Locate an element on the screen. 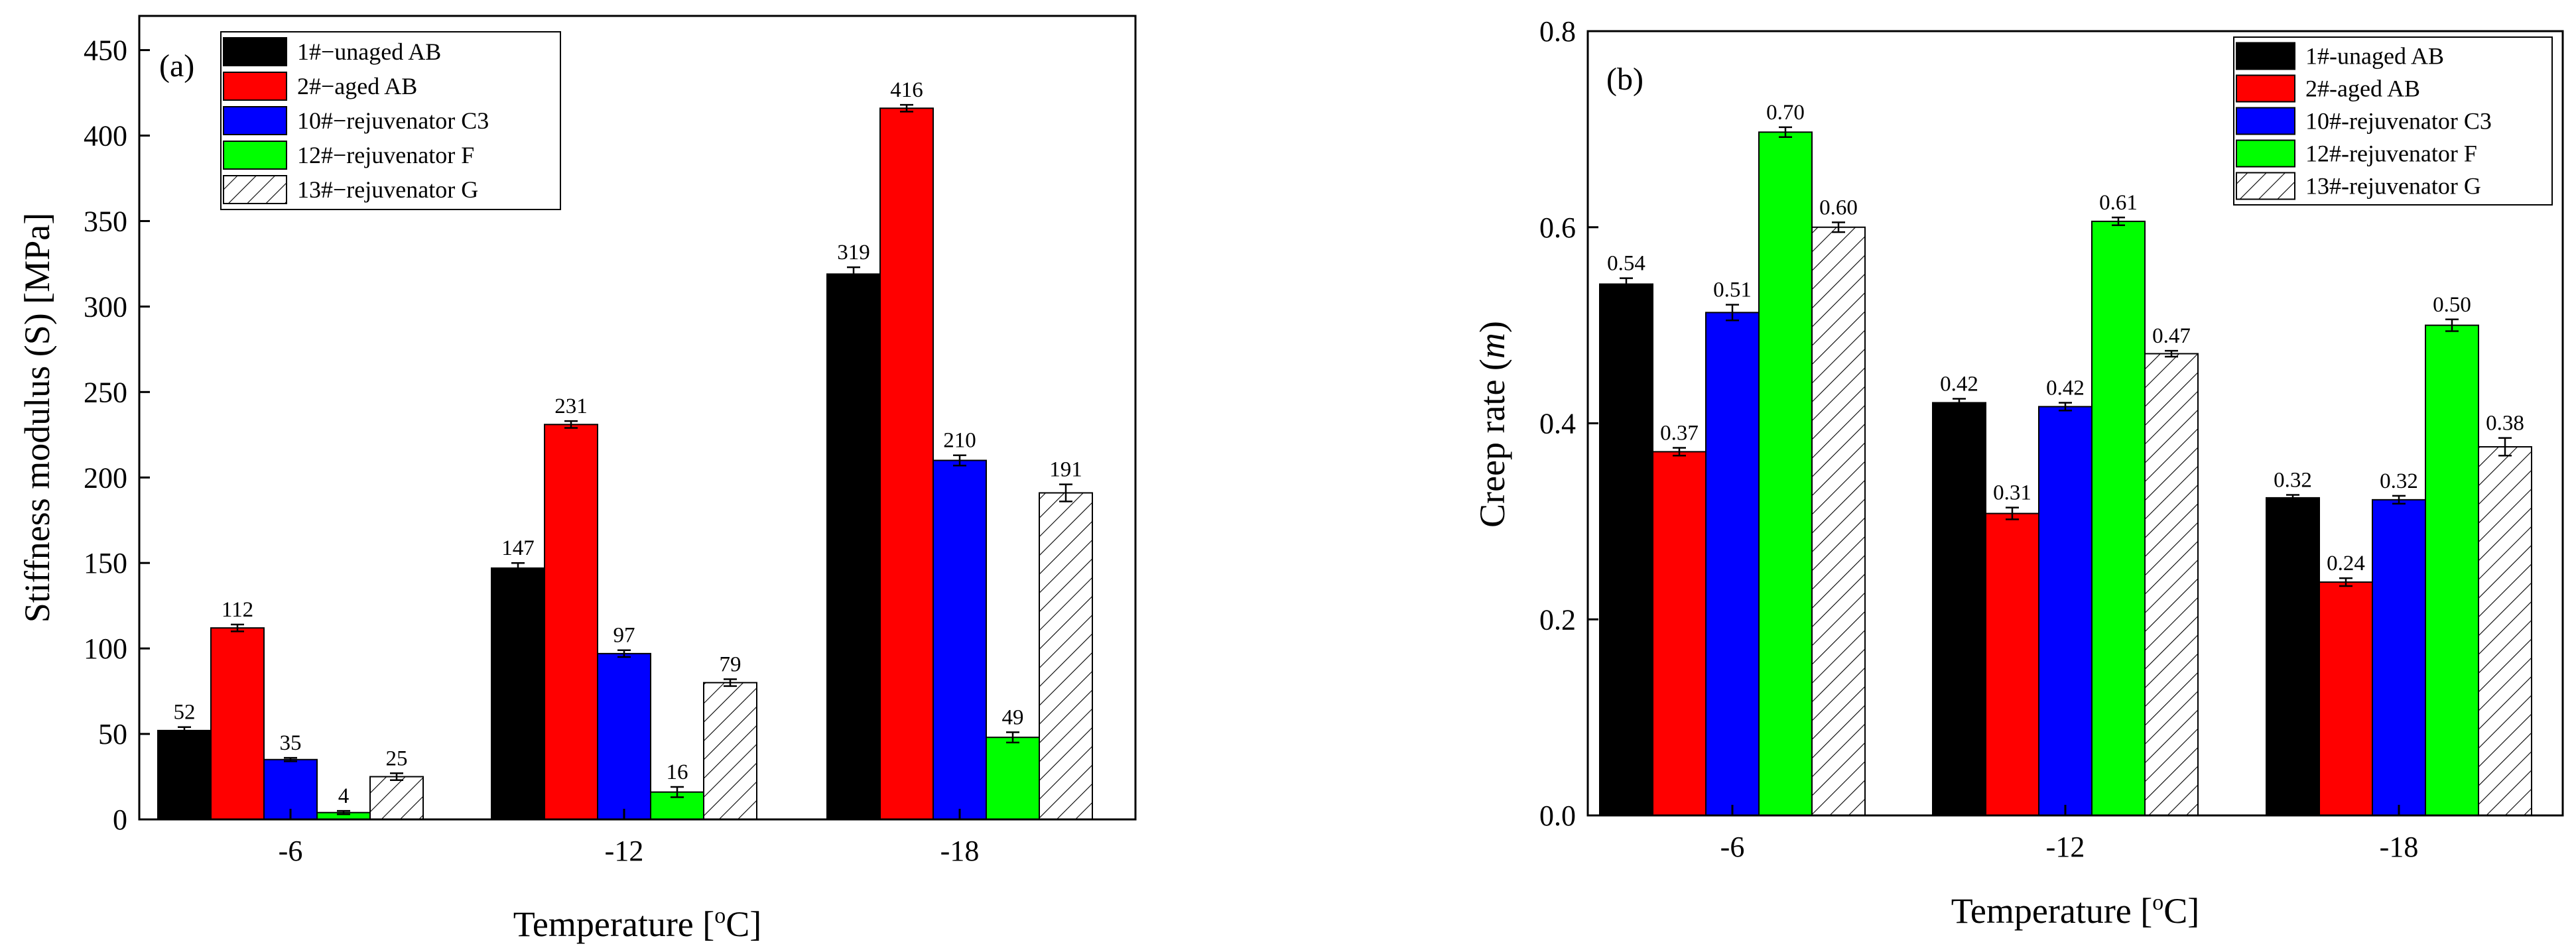 This screenshot has width=2576, height=952. panel-b-x-axis-title: Temperature [oC] is located at coordinates (2076, 910).